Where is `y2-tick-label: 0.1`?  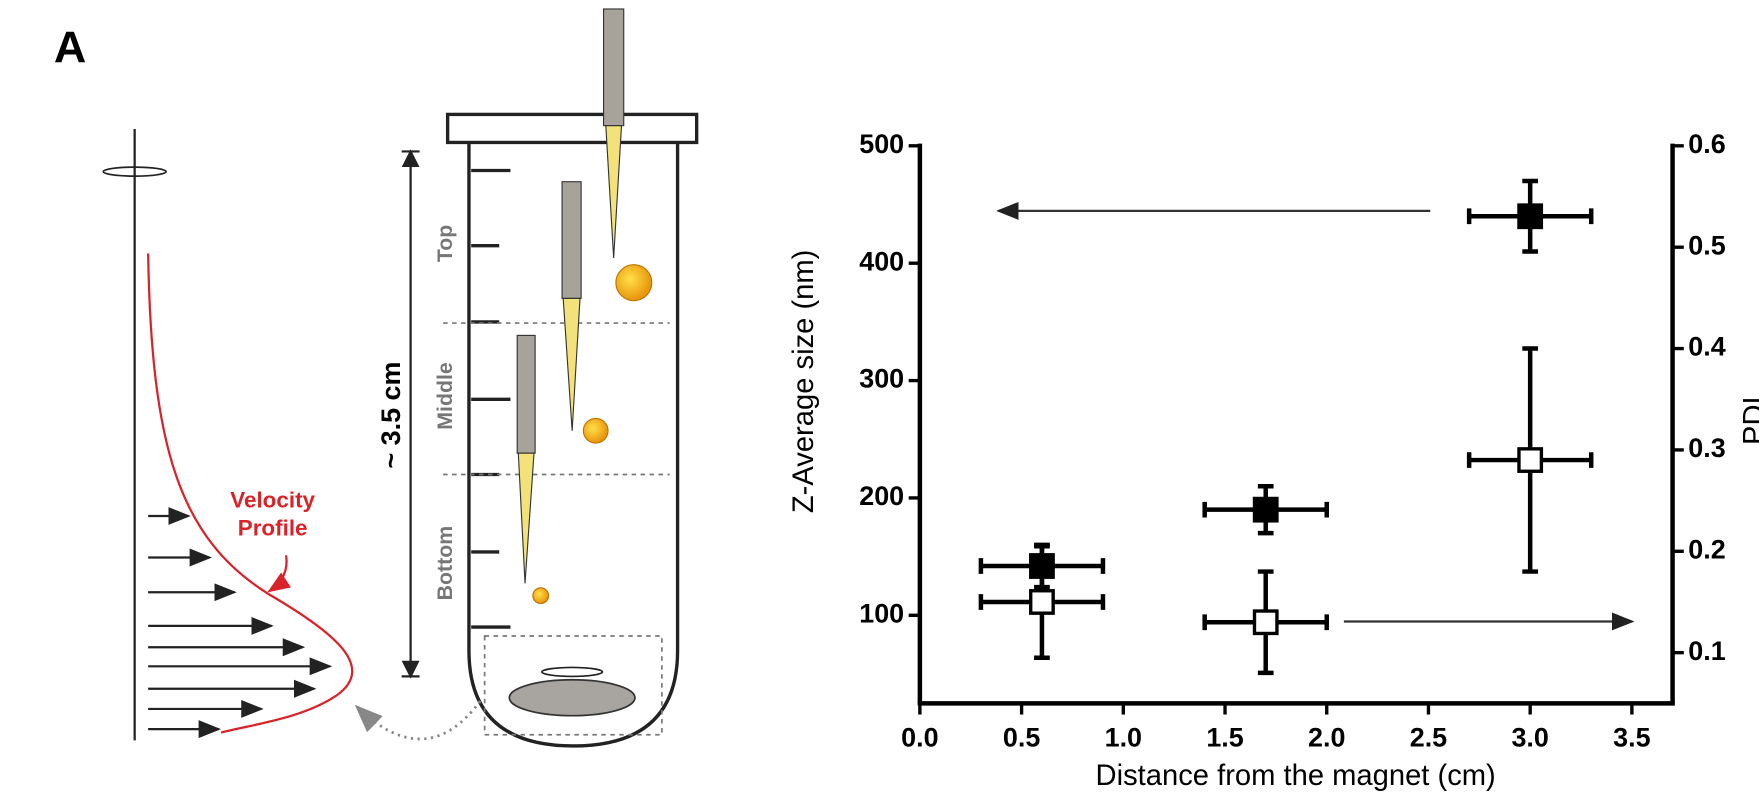
y2-tick-label: 0.1 is located at coordinates (1706, 651).